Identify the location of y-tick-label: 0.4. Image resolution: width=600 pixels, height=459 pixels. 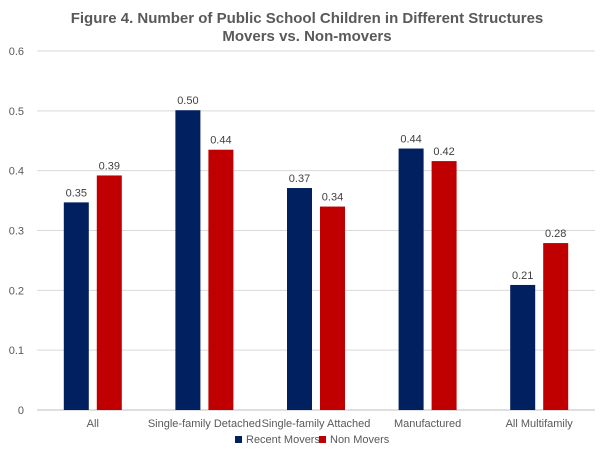
(16, 172).